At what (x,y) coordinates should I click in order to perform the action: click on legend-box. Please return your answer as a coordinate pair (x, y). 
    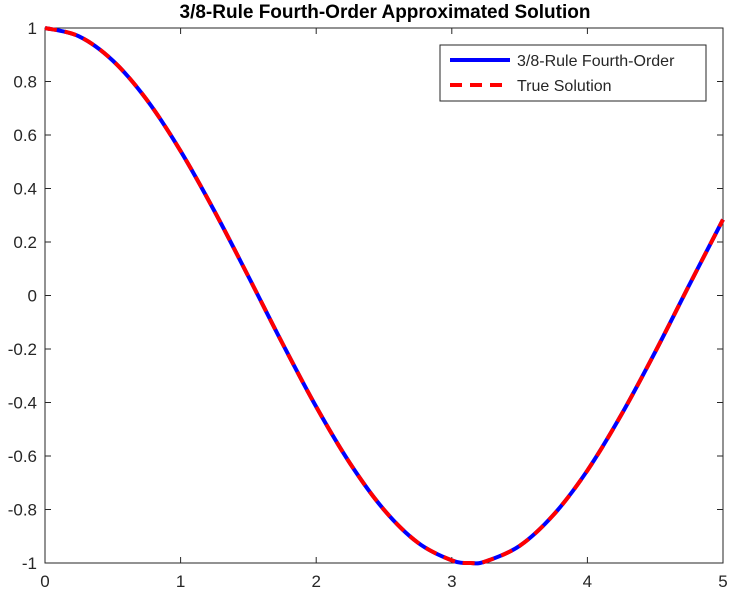
    Looking at the image, I should click on (573, 73).